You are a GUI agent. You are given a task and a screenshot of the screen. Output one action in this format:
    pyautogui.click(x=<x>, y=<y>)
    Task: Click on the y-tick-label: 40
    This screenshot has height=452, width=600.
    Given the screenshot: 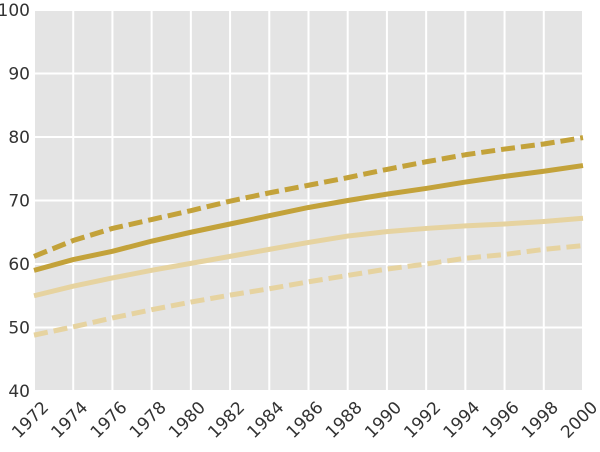 What is the action you would take?
    pyautogui.click(x=19, y=392)
    